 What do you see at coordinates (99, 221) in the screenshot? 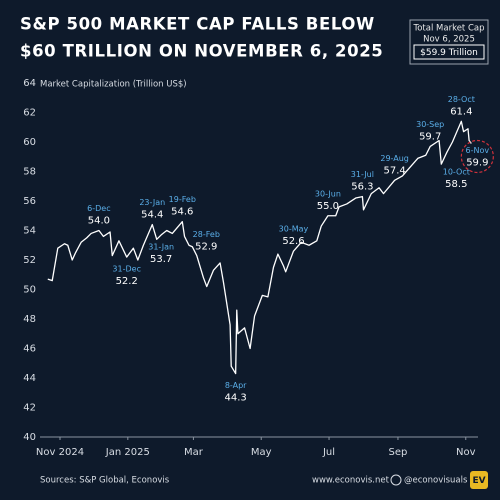
I see `annotation-value: 54.0` at bounding box center [99, 221].